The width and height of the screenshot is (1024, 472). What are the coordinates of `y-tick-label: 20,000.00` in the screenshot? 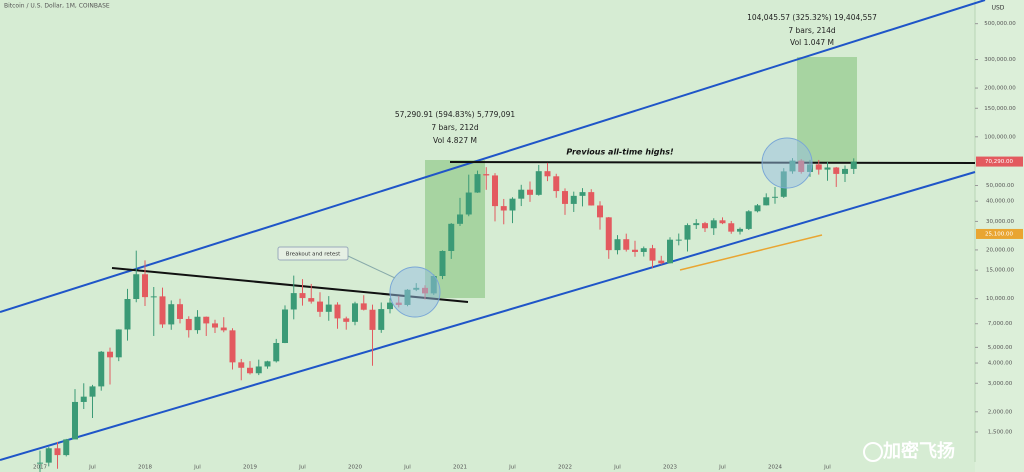 It's located at (1000, 250).